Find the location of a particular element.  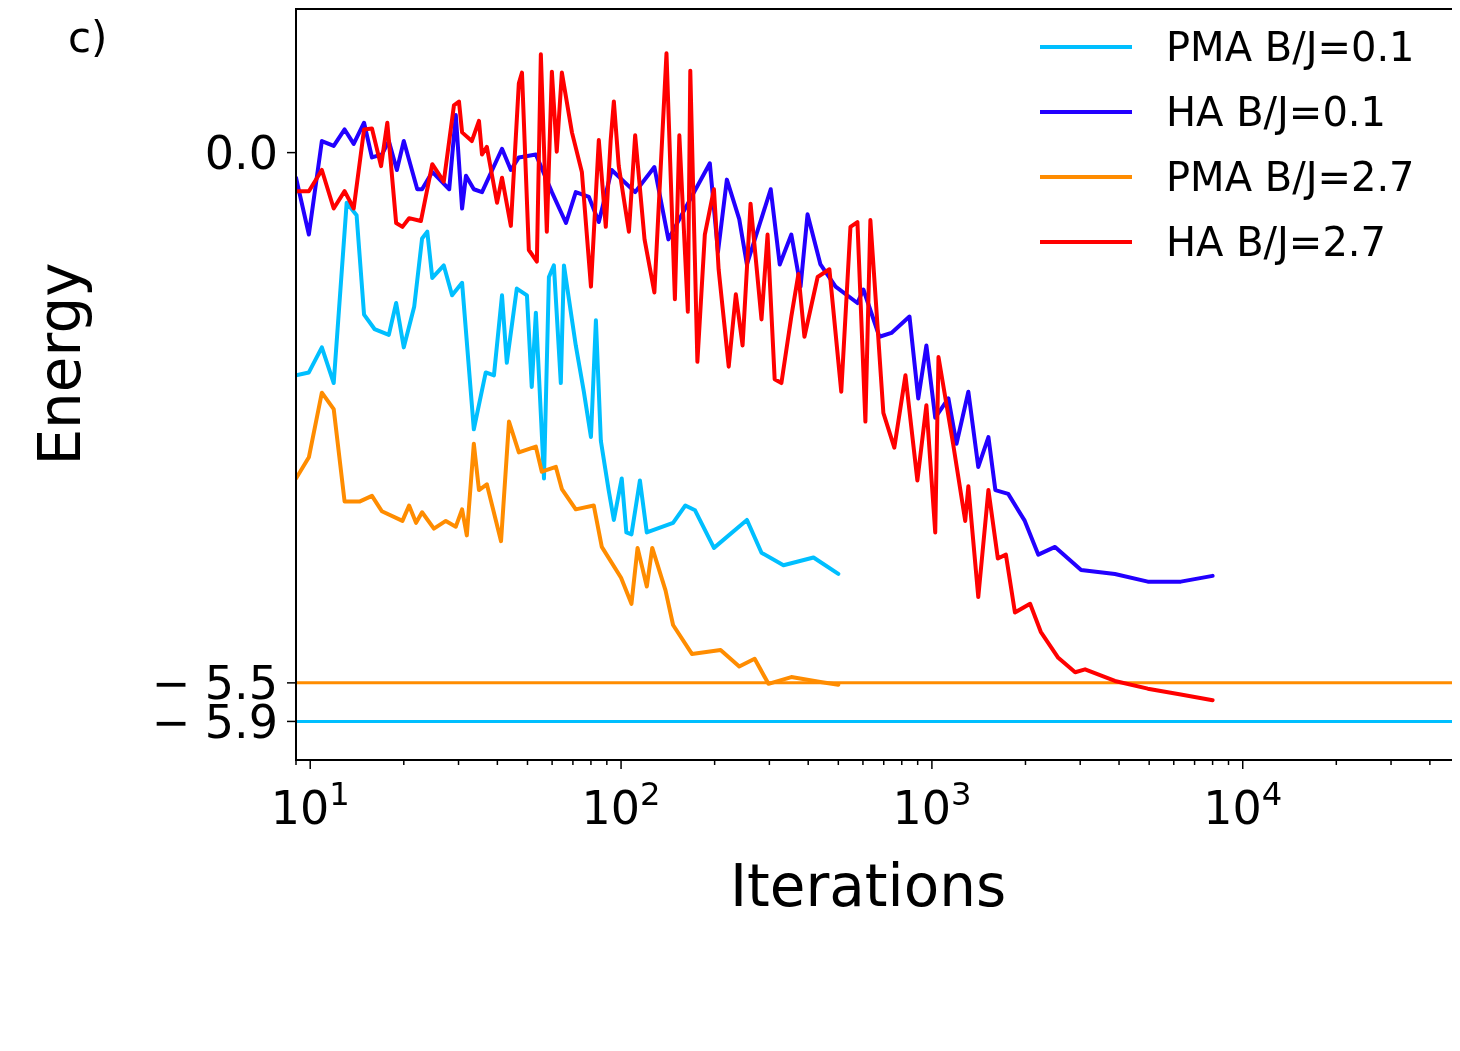

y-tick-label: 0.0 is located at coordinates (241, 152).